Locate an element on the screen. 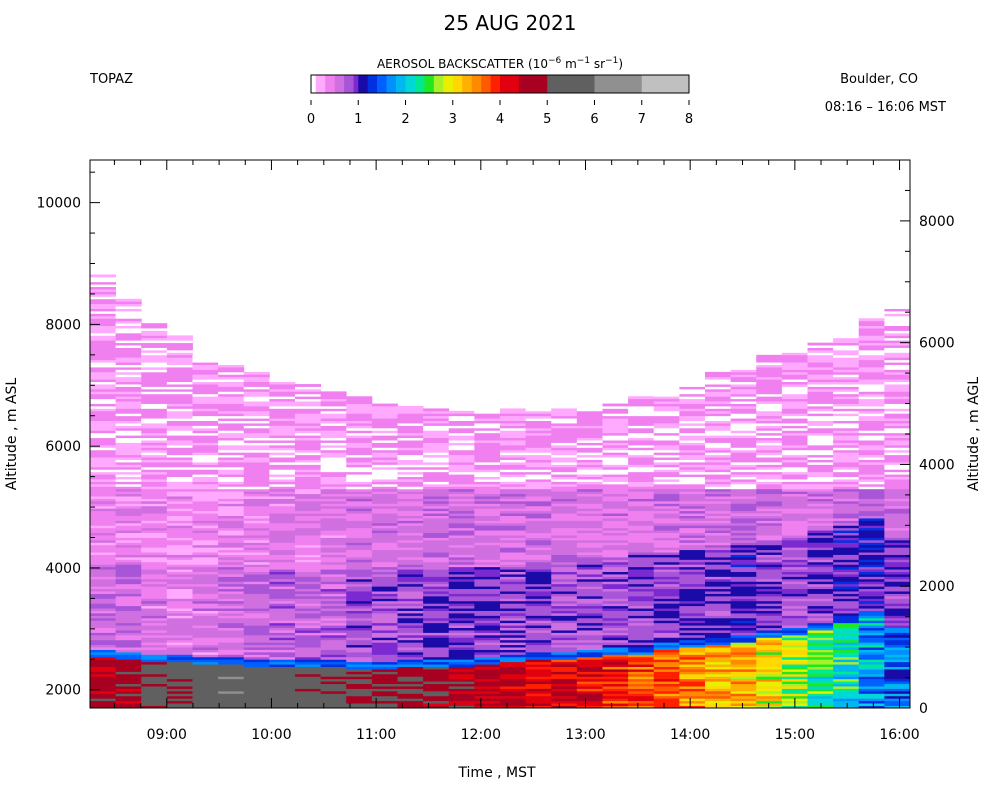 Image resolution: width=1000 pixels, height=804 pixels. y-right-tick-label: 4000 is located at coordinates (937, 465).